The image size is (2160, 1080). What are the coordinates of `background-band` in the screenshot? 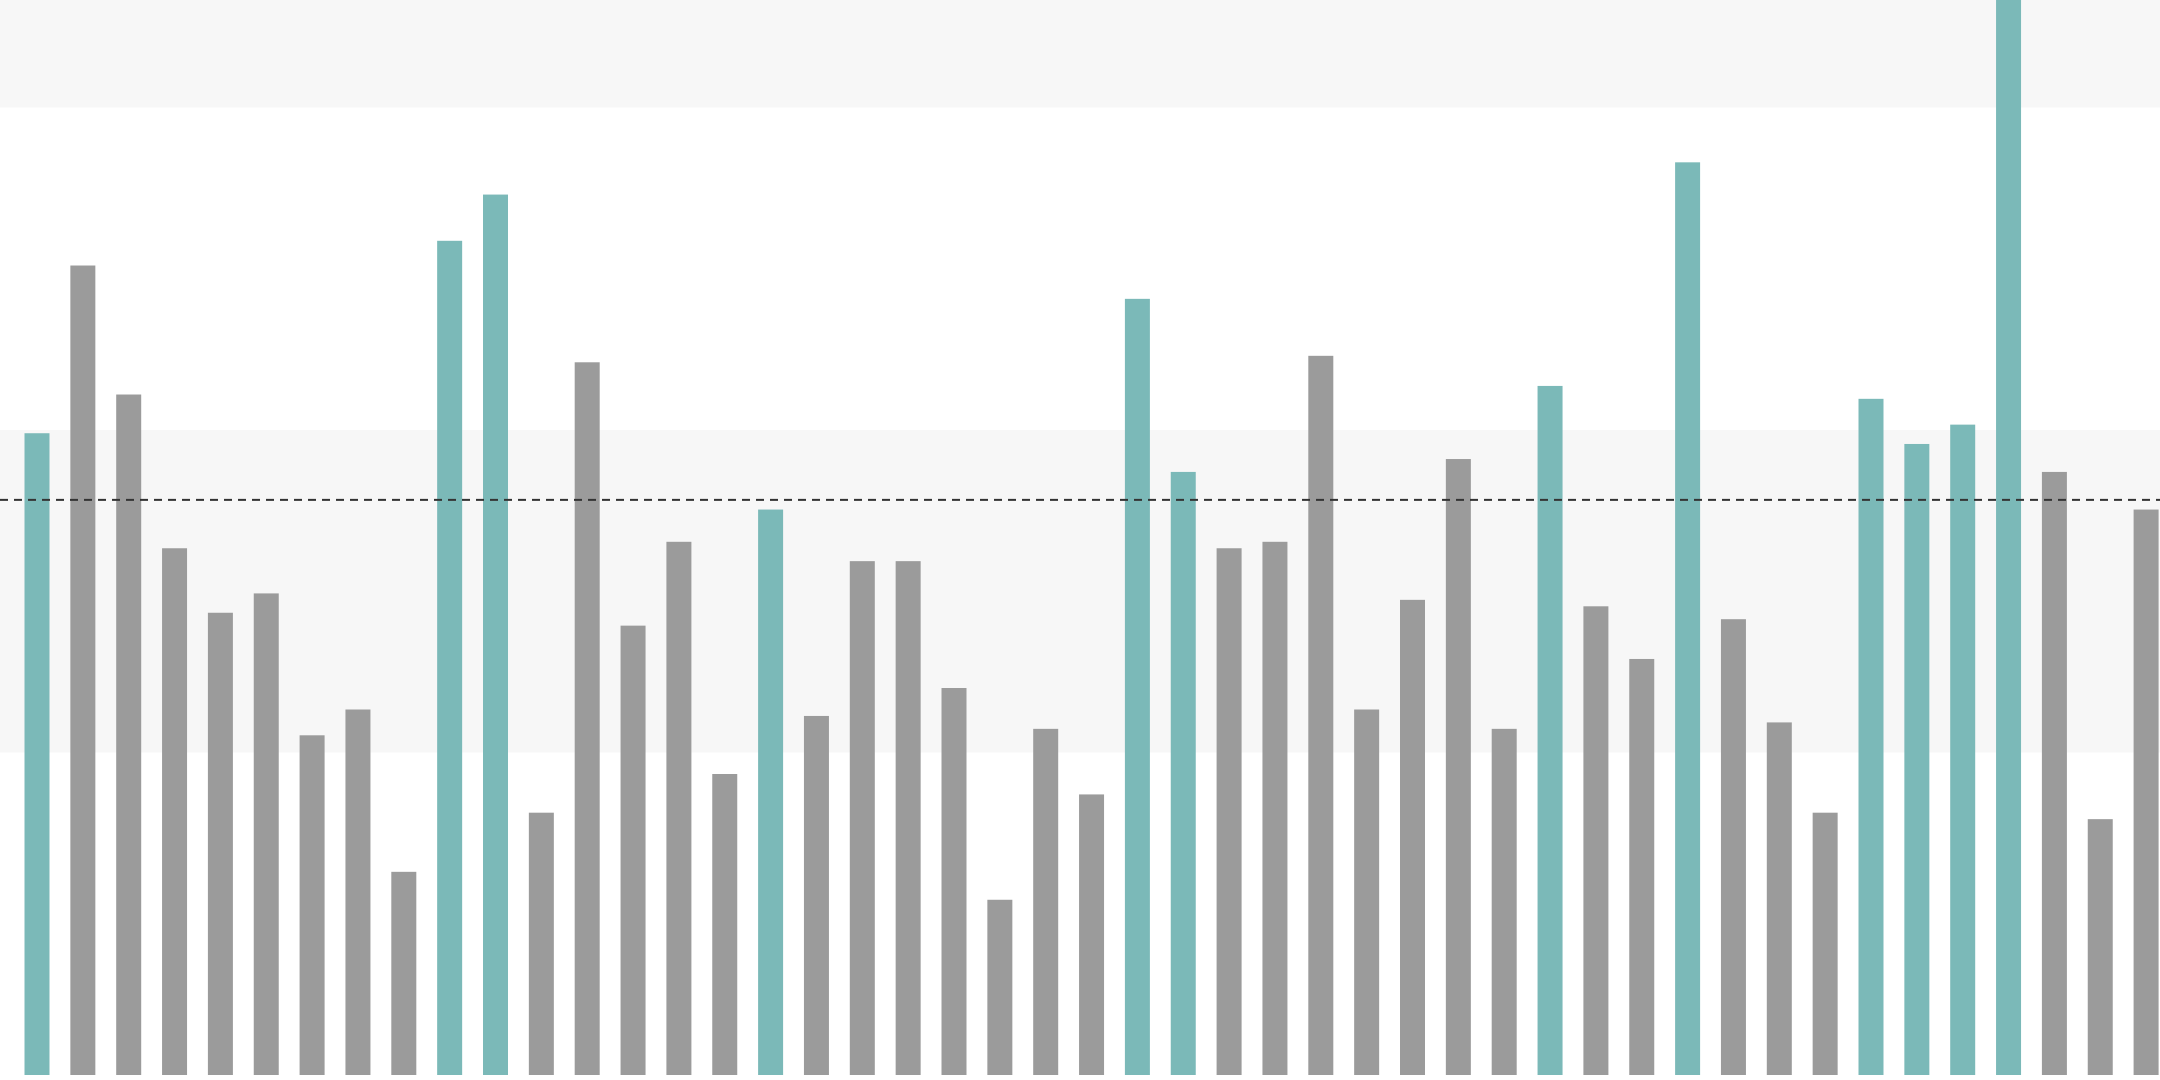 It's located at (1080, 54).